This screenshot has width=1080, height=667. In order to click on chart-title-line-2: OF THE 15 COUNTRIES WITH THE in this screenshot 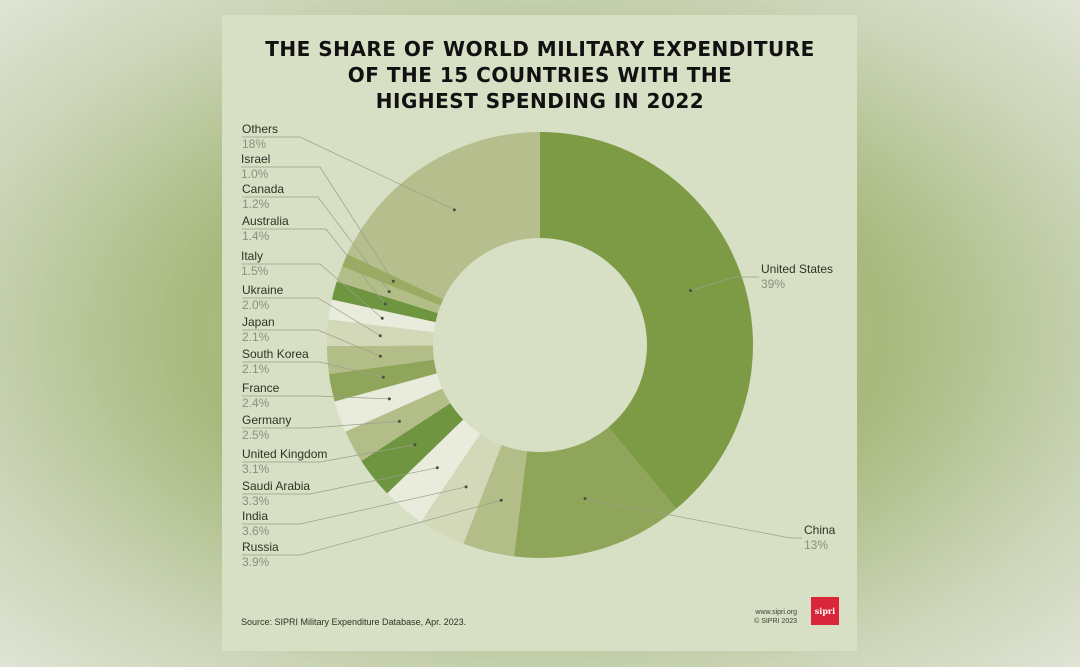, I will do `click(540, 75)`.